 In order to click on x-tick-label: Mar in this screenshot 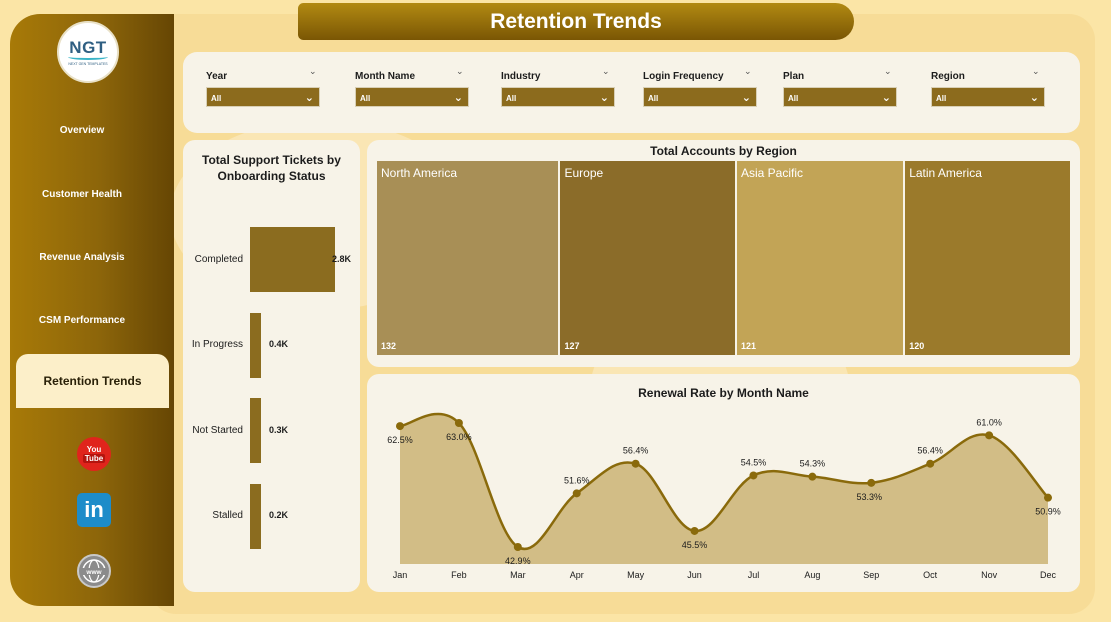, I will do `click(518, 575)`.